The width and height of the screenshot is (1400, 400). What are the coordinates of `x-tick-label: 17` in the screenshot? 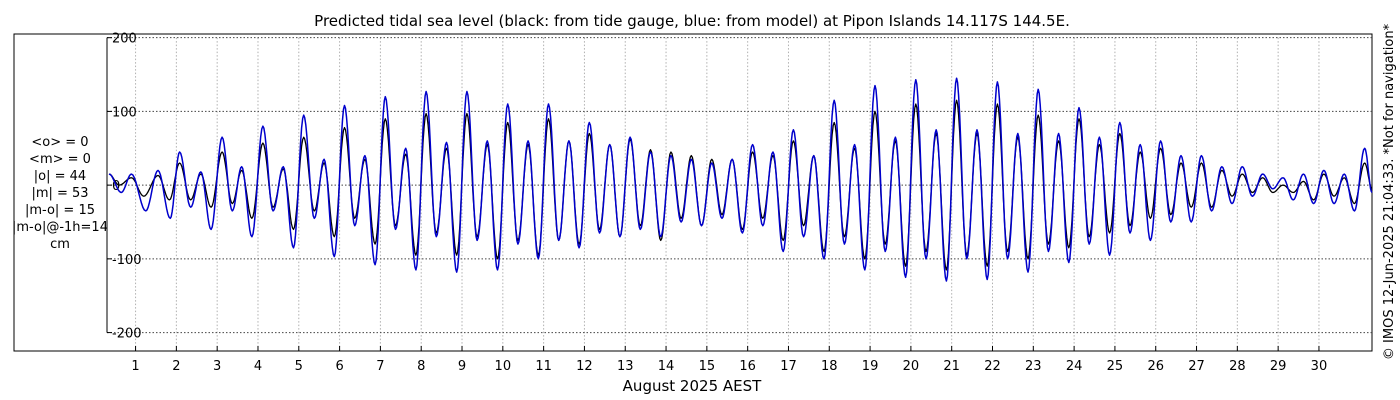 It's located at (788, 366).